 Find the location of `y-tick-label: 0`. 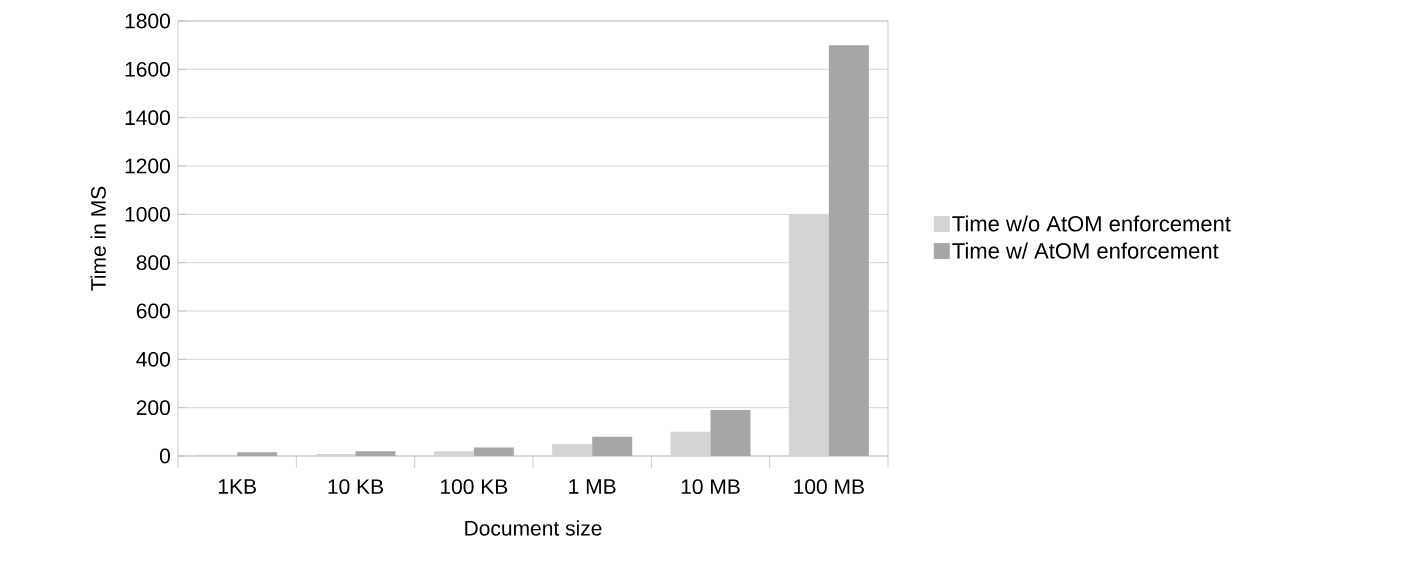

y-tick-label: 0 is located at coordinates (164, 456).